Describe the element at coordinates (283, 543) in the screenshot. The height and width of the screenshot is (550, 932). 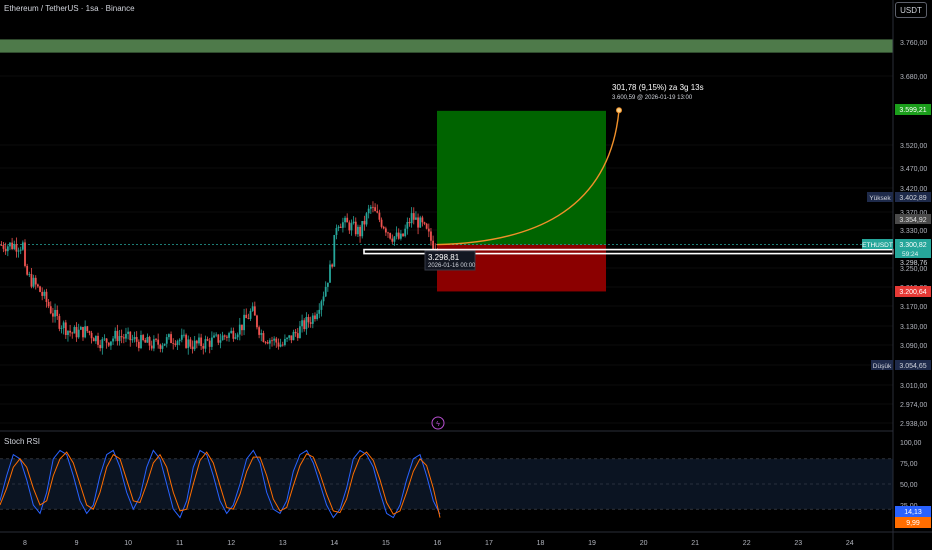
I see `time-tick-label: 13` at that location.